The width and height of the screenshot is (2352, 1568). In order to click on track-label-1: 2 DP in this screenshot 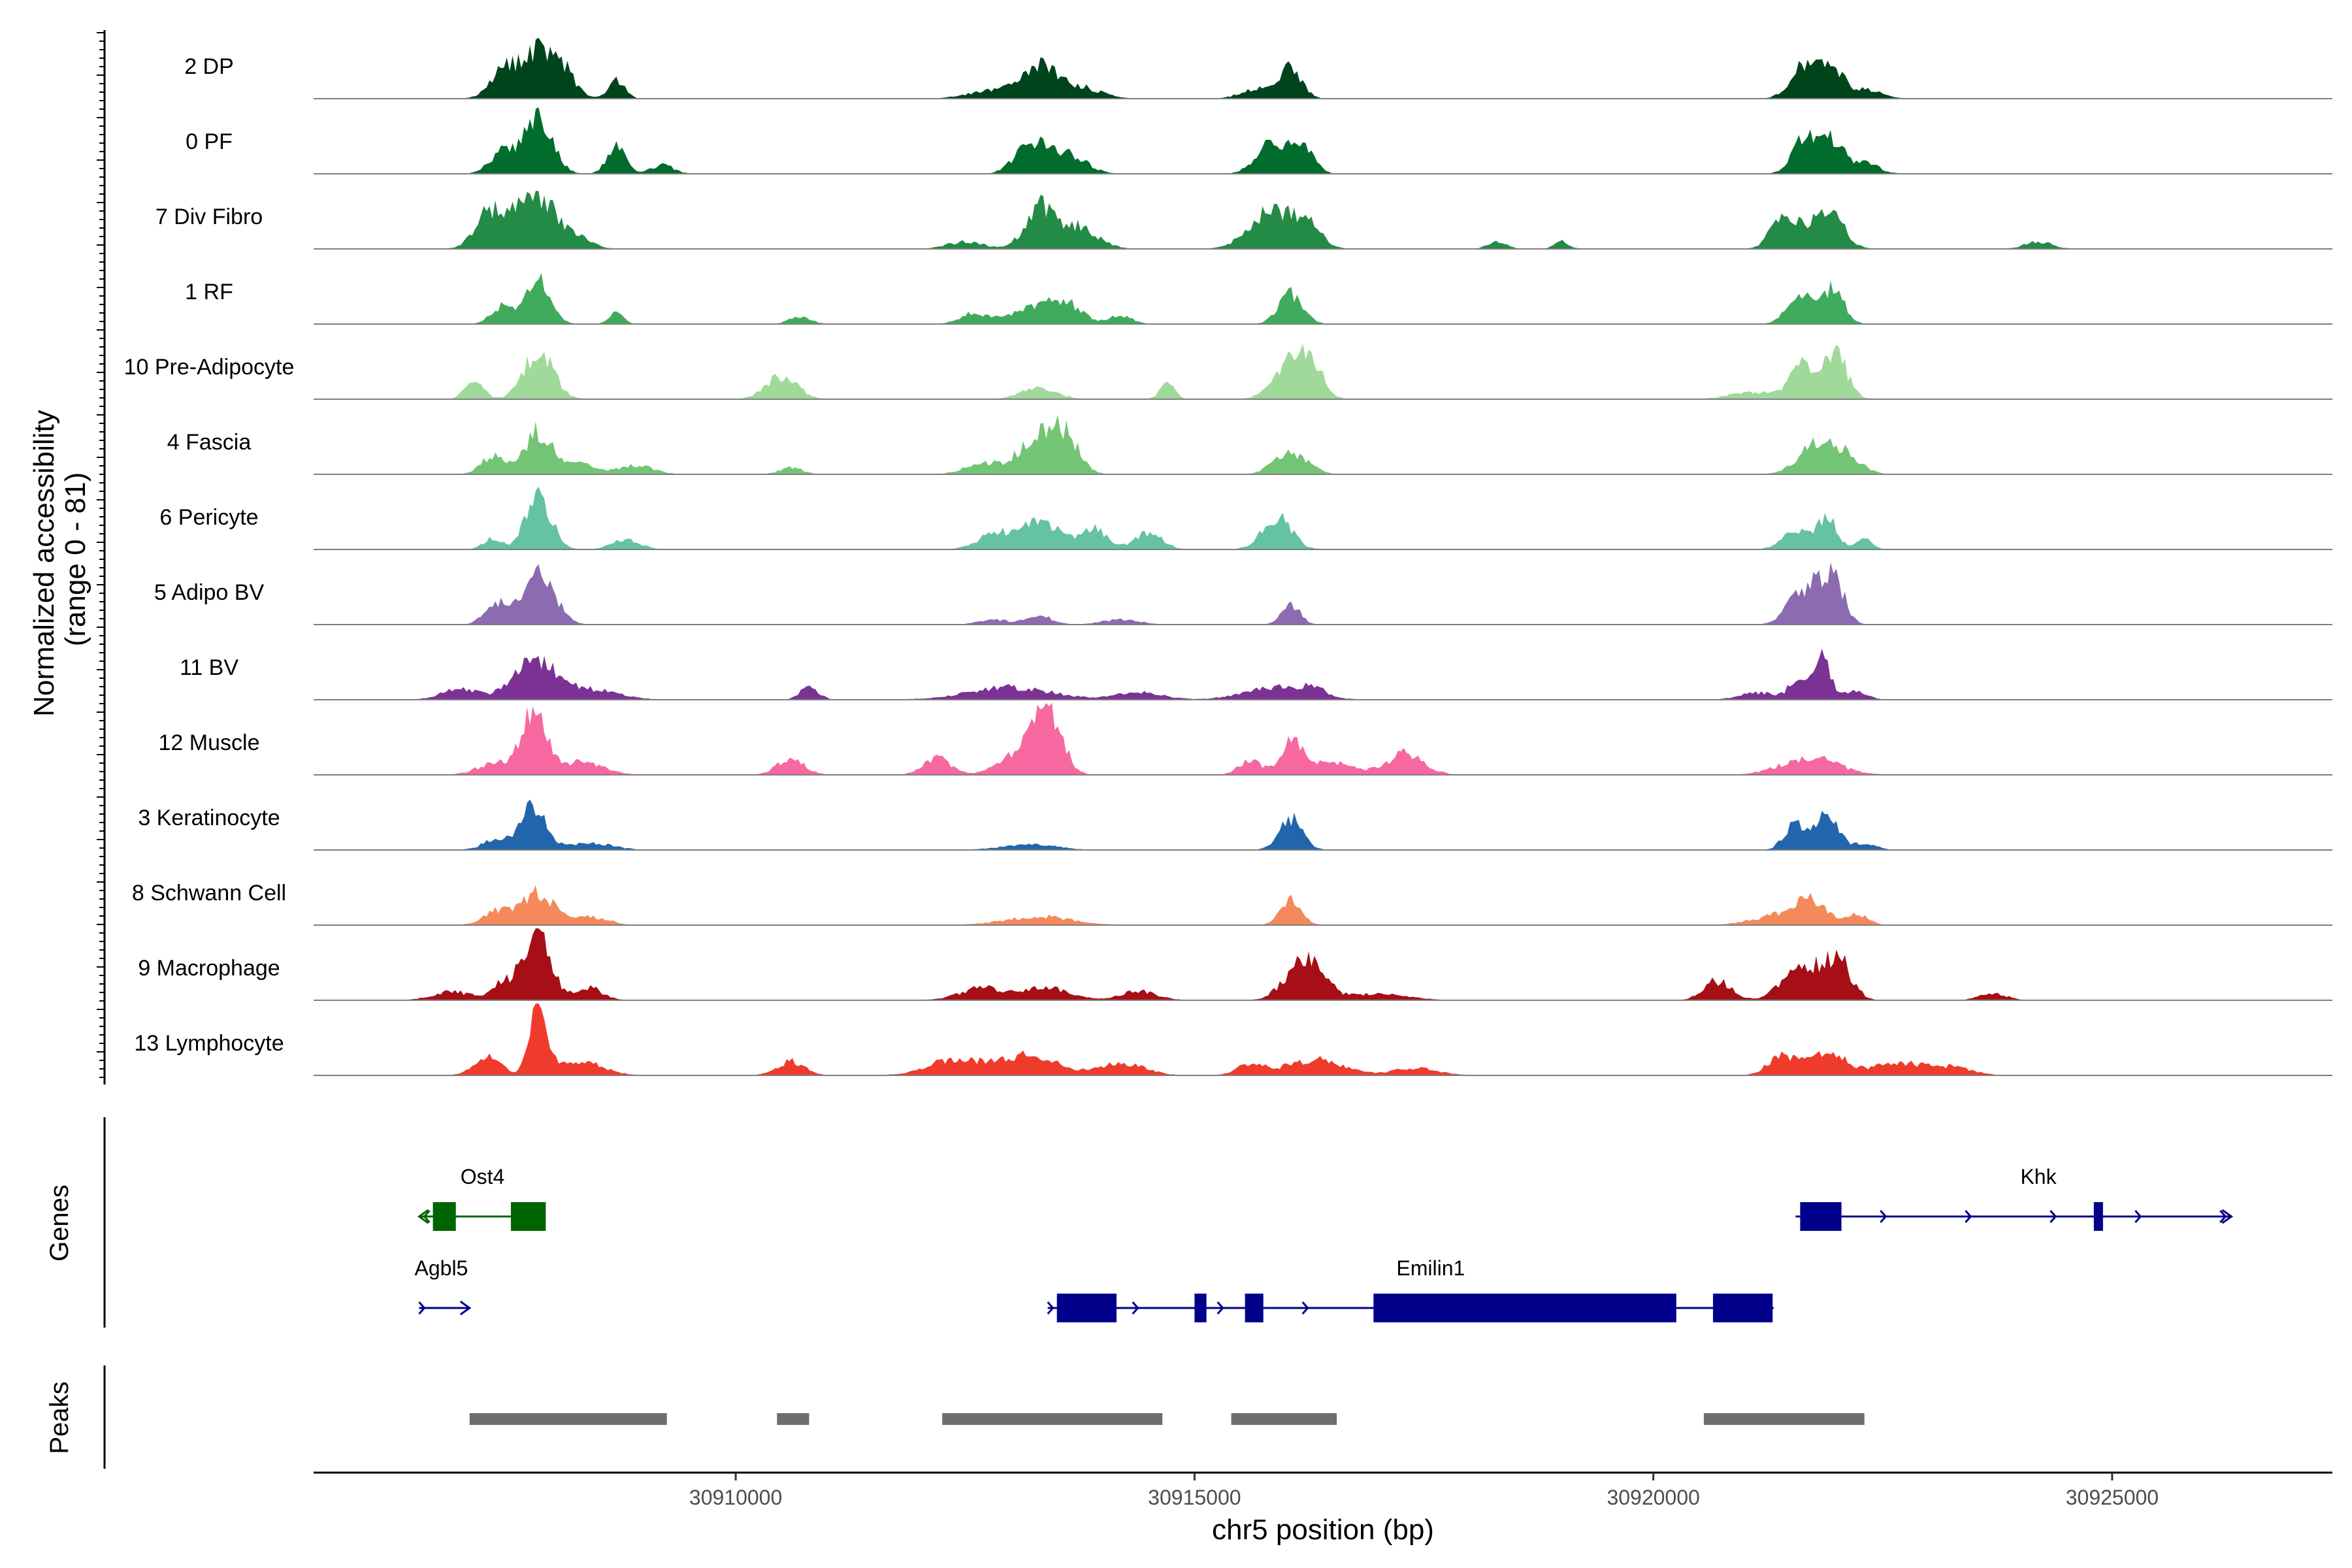, I will do `click(209, 66)`.